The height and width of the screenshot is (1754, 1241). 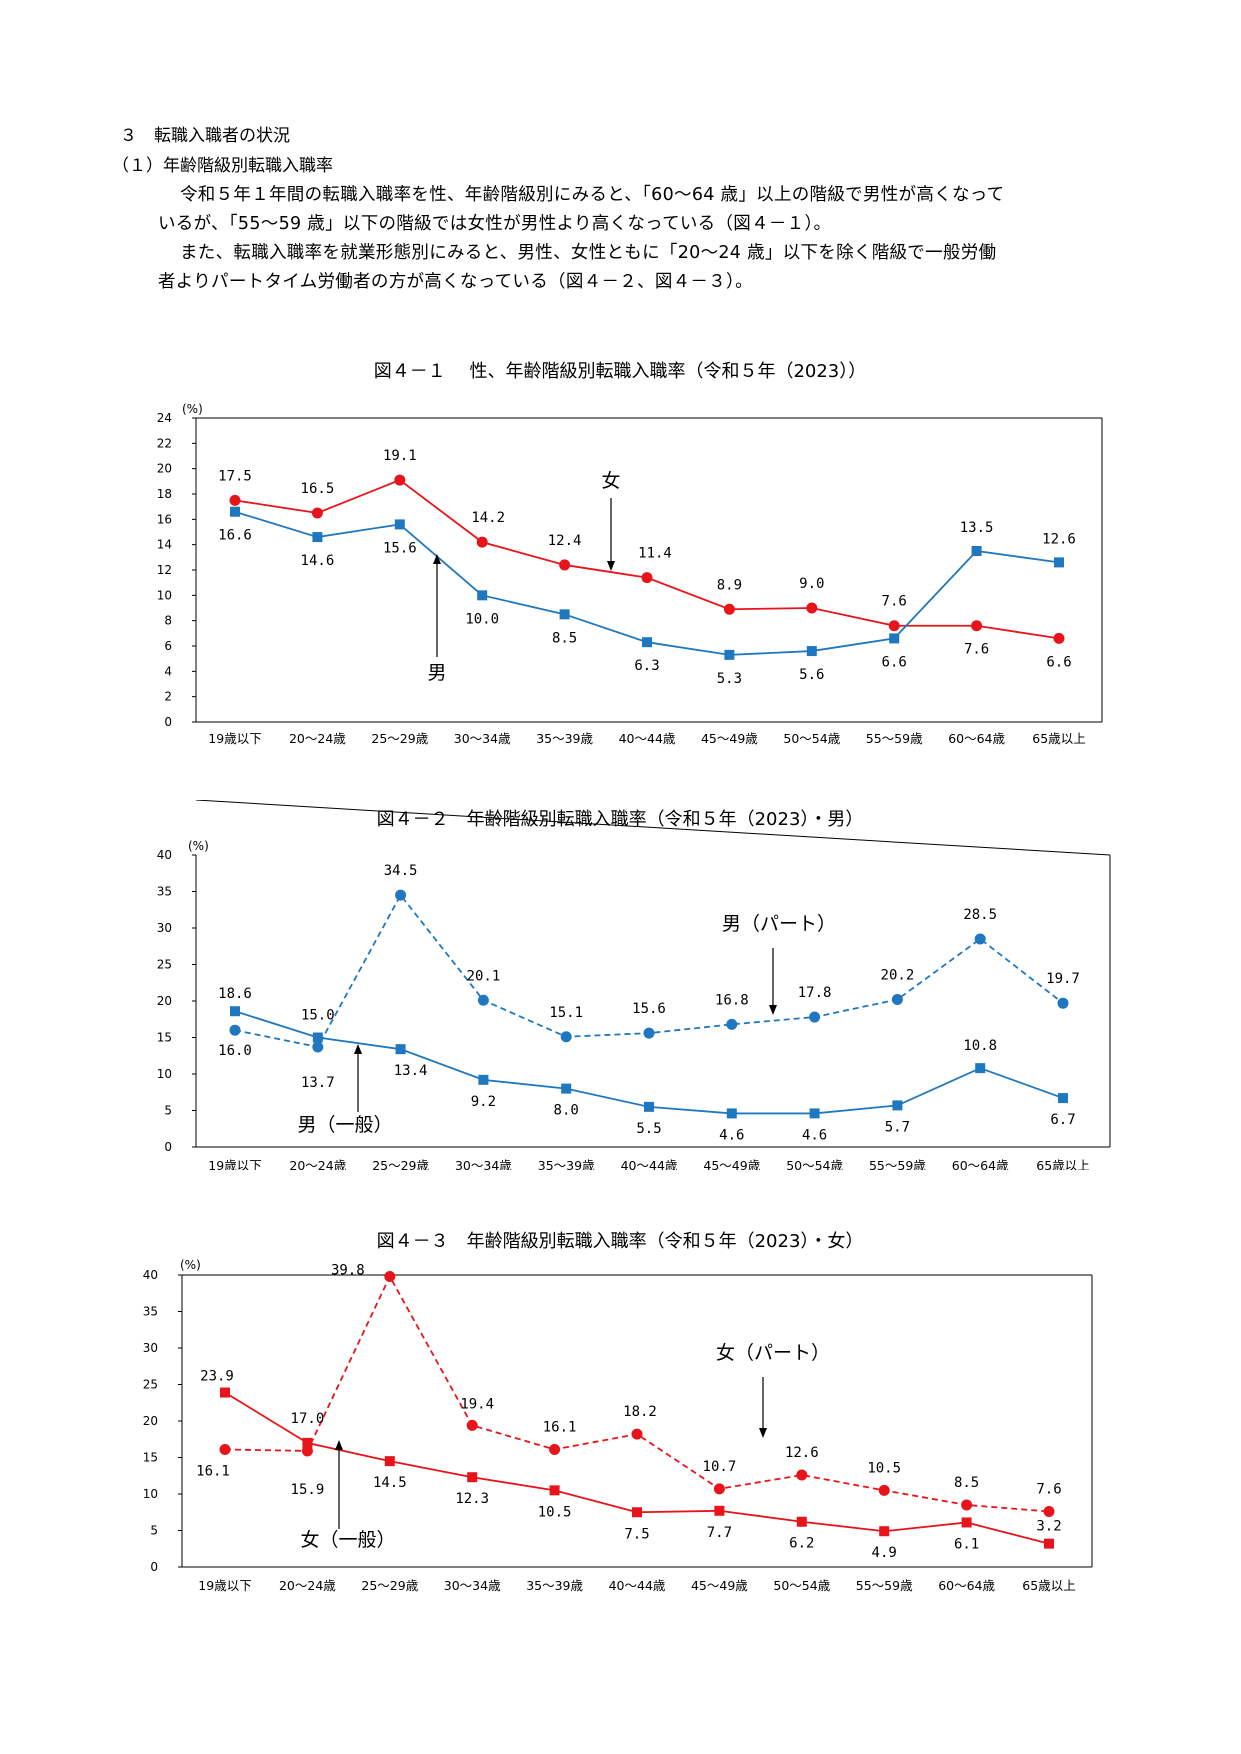 What do you see at coordinates (477, 1404) in the screenshot?
I see `data-label: 19.4` at bounding box center [477, 1404].